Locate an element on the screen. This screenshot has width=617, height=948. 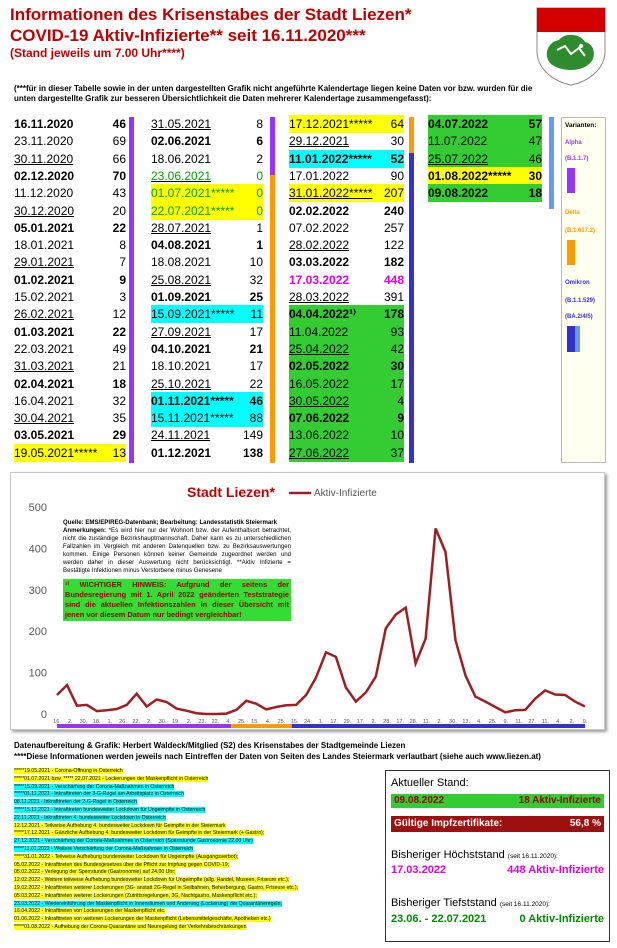
x-tick-label: 16. is located at coordinates (57, 722).